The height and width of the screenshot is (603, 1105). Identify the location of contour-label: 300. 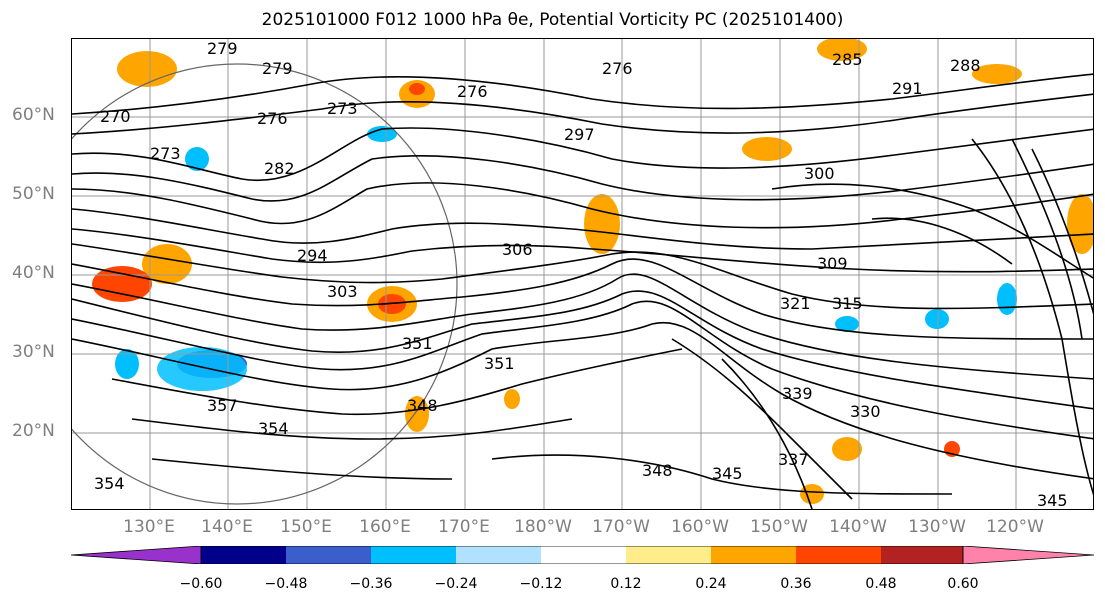
(819, 173).